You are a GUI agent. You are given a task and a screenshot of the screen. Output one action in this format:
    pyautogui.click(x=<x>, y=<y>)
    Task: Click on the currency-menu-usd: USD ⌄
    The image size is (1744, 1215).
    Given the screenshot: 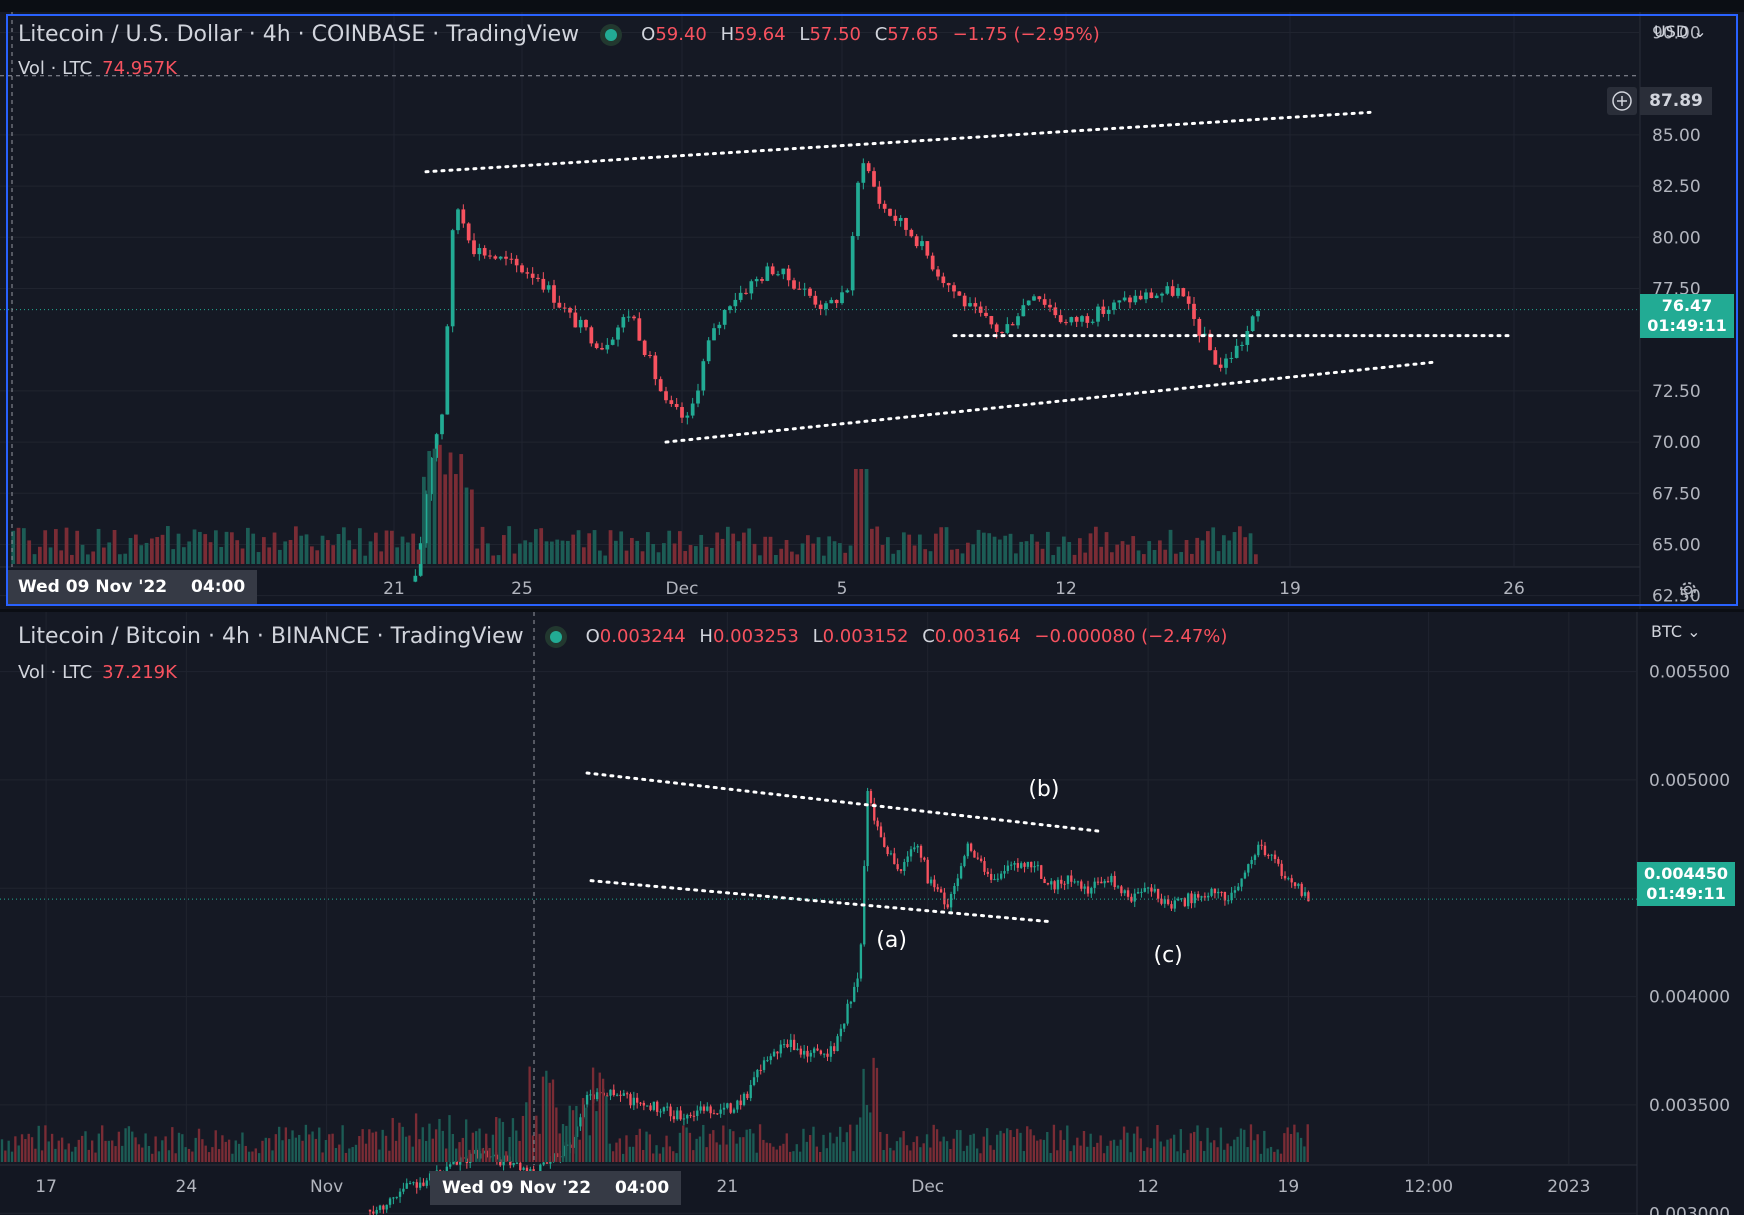 What is the action you would take?
    pyautogui.click(x=1680, y=31)
    